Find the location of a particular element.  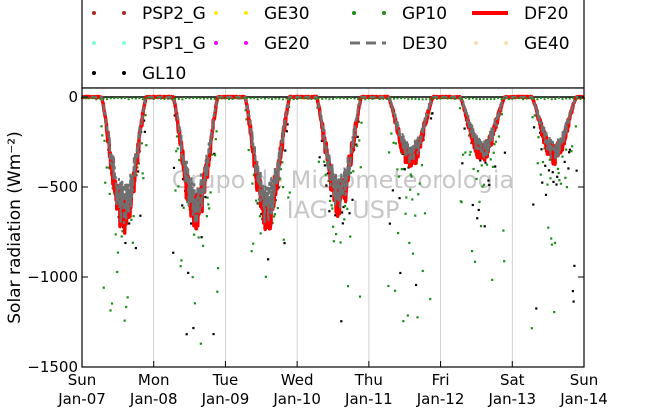

y-axis-label: Solar radiation (Wm⁻²) is located at coordinates (15, 227).